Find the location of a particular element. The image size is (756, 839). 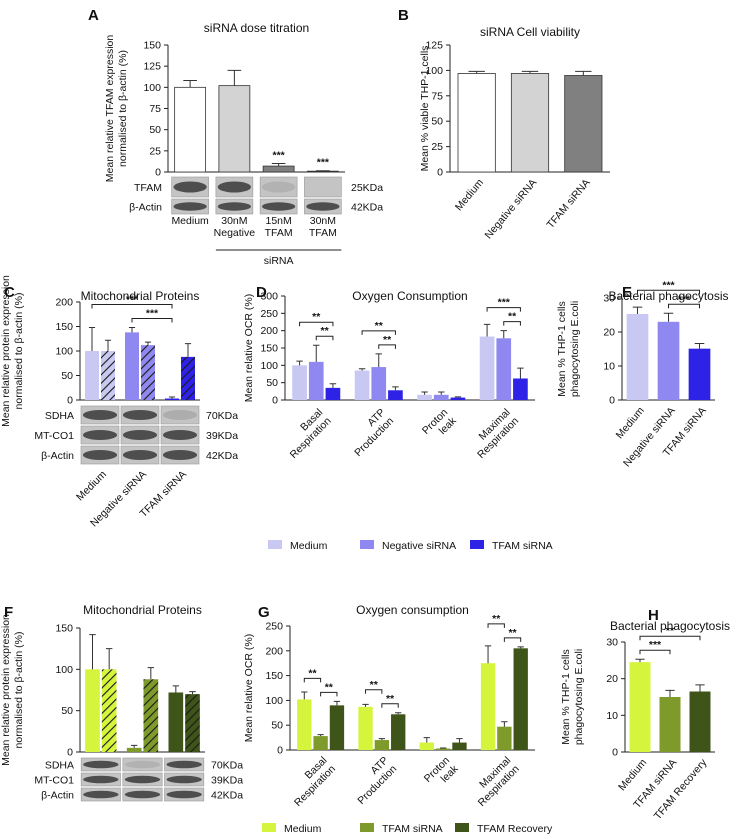

x-tick-label: 15nM is located at coordinates (278, 221).